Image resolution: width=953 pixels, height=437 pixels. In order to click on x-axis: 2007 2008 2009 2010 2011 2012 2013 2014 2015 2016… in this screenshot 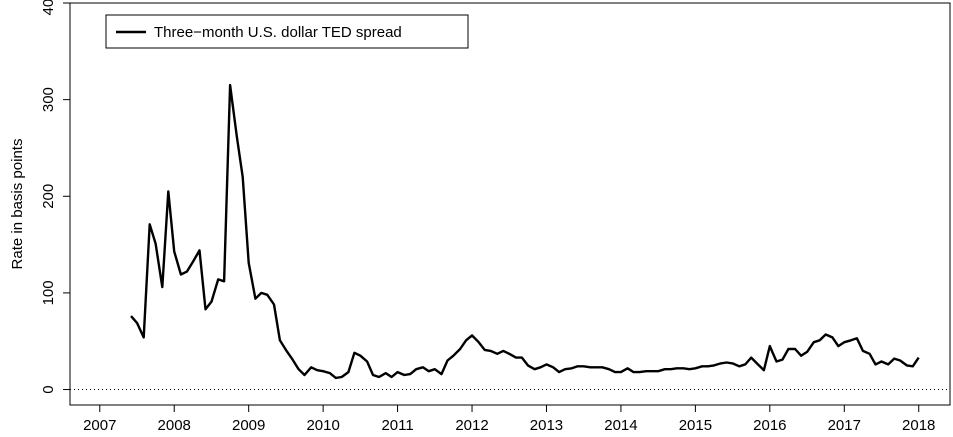, I will do `click(509, 419)`.